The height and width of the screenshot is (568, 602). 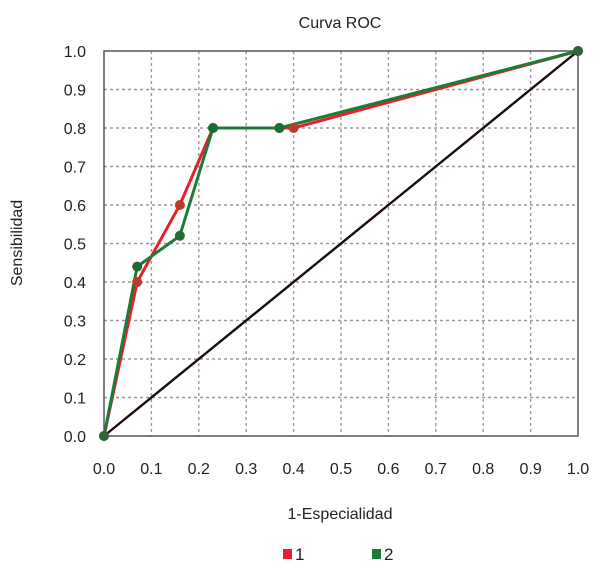 What do you see at coordinates (75, 91) in the screenshot?
I see `y-tick-label: 0.9` at bounding box center [75, 91].